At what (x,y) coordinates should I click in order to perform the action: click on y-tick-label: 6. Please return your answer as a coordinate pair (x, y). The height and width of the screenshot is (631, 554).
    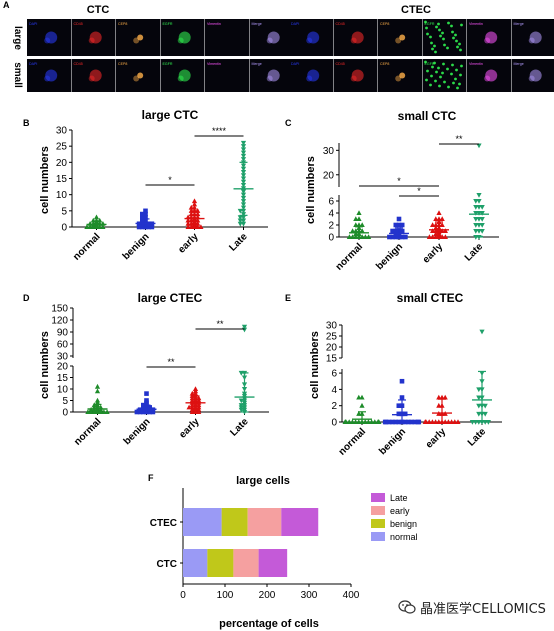
    Looking at the image, I should click on (331, 202).